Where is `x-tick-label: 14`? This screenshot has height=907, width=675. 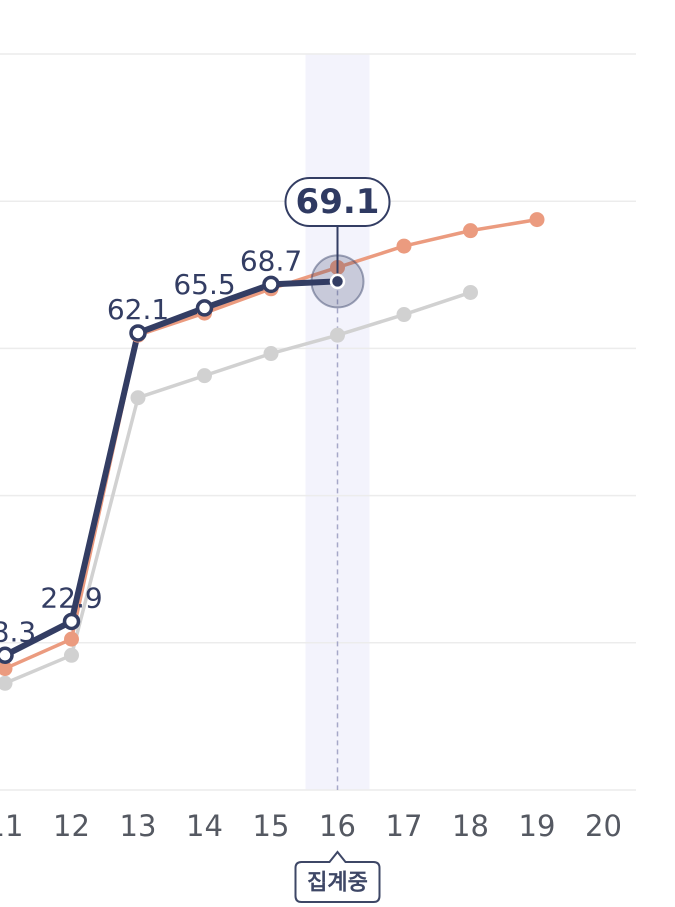
x-tick-label: 14 is located at coordinates (204, 826).